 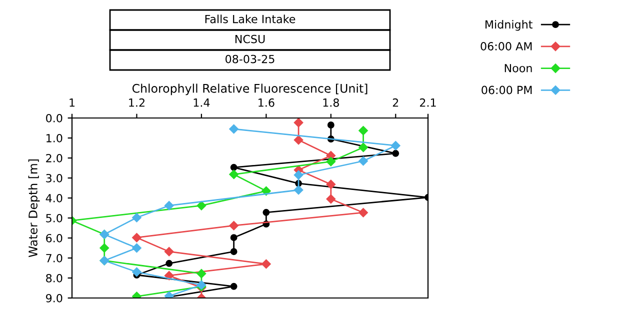 I want to click on y-tick-label: 0.0, so click(x=54, y=118).